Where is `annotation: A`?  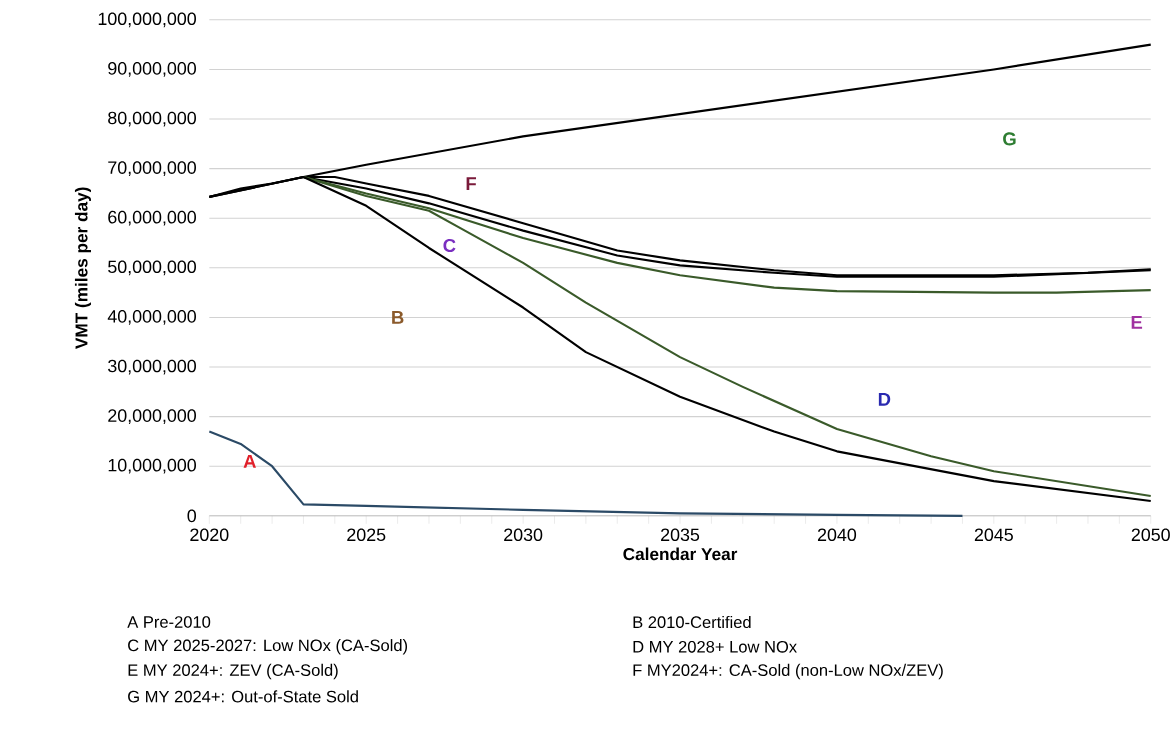
annotation: A is located at coordinates (249, 461).